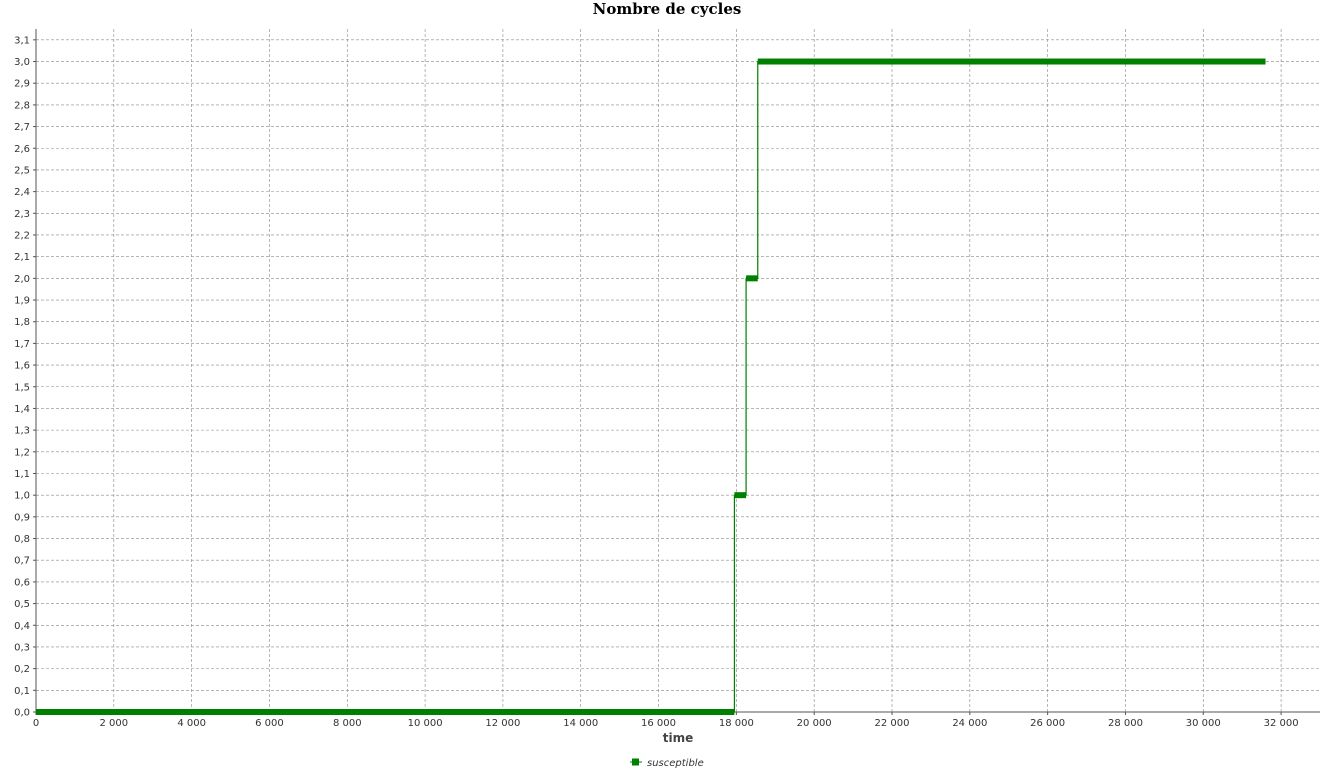 The width and height of the screenshot is (1335, 774). What do you see at coordinates (22, 170) in the screenshot?
I see `y-tick-label: 2,5` at bounding box center [22, 170].